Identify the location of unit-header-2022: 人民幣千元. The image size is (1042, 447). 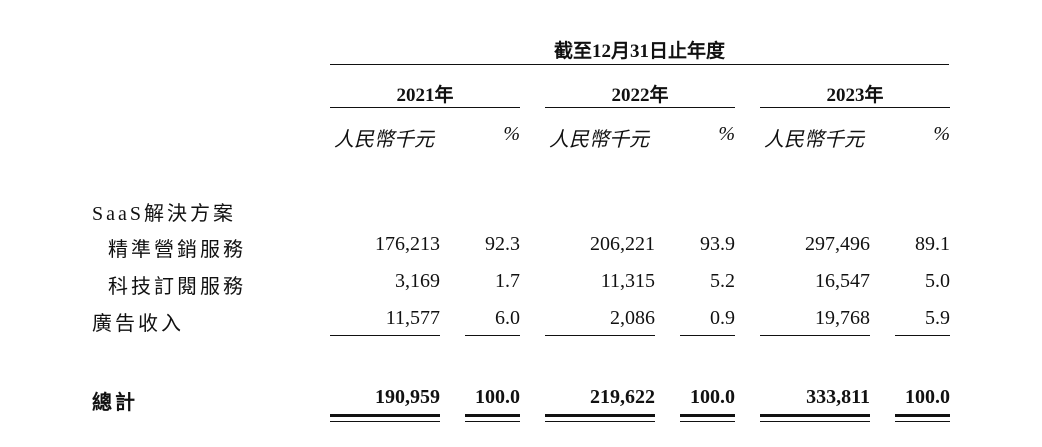
(599, 140).